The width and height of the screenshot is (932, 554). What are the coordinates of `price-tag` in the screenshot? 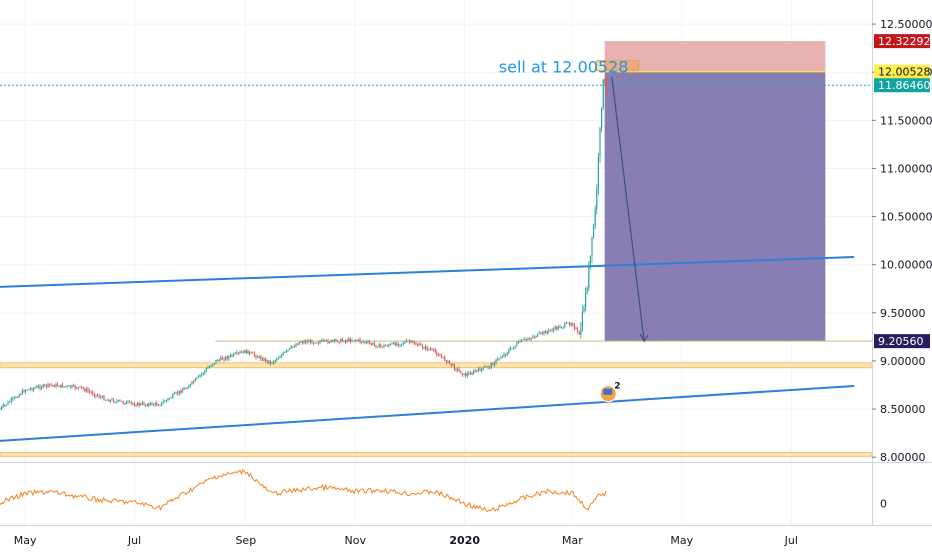 It's located at (902, 341).